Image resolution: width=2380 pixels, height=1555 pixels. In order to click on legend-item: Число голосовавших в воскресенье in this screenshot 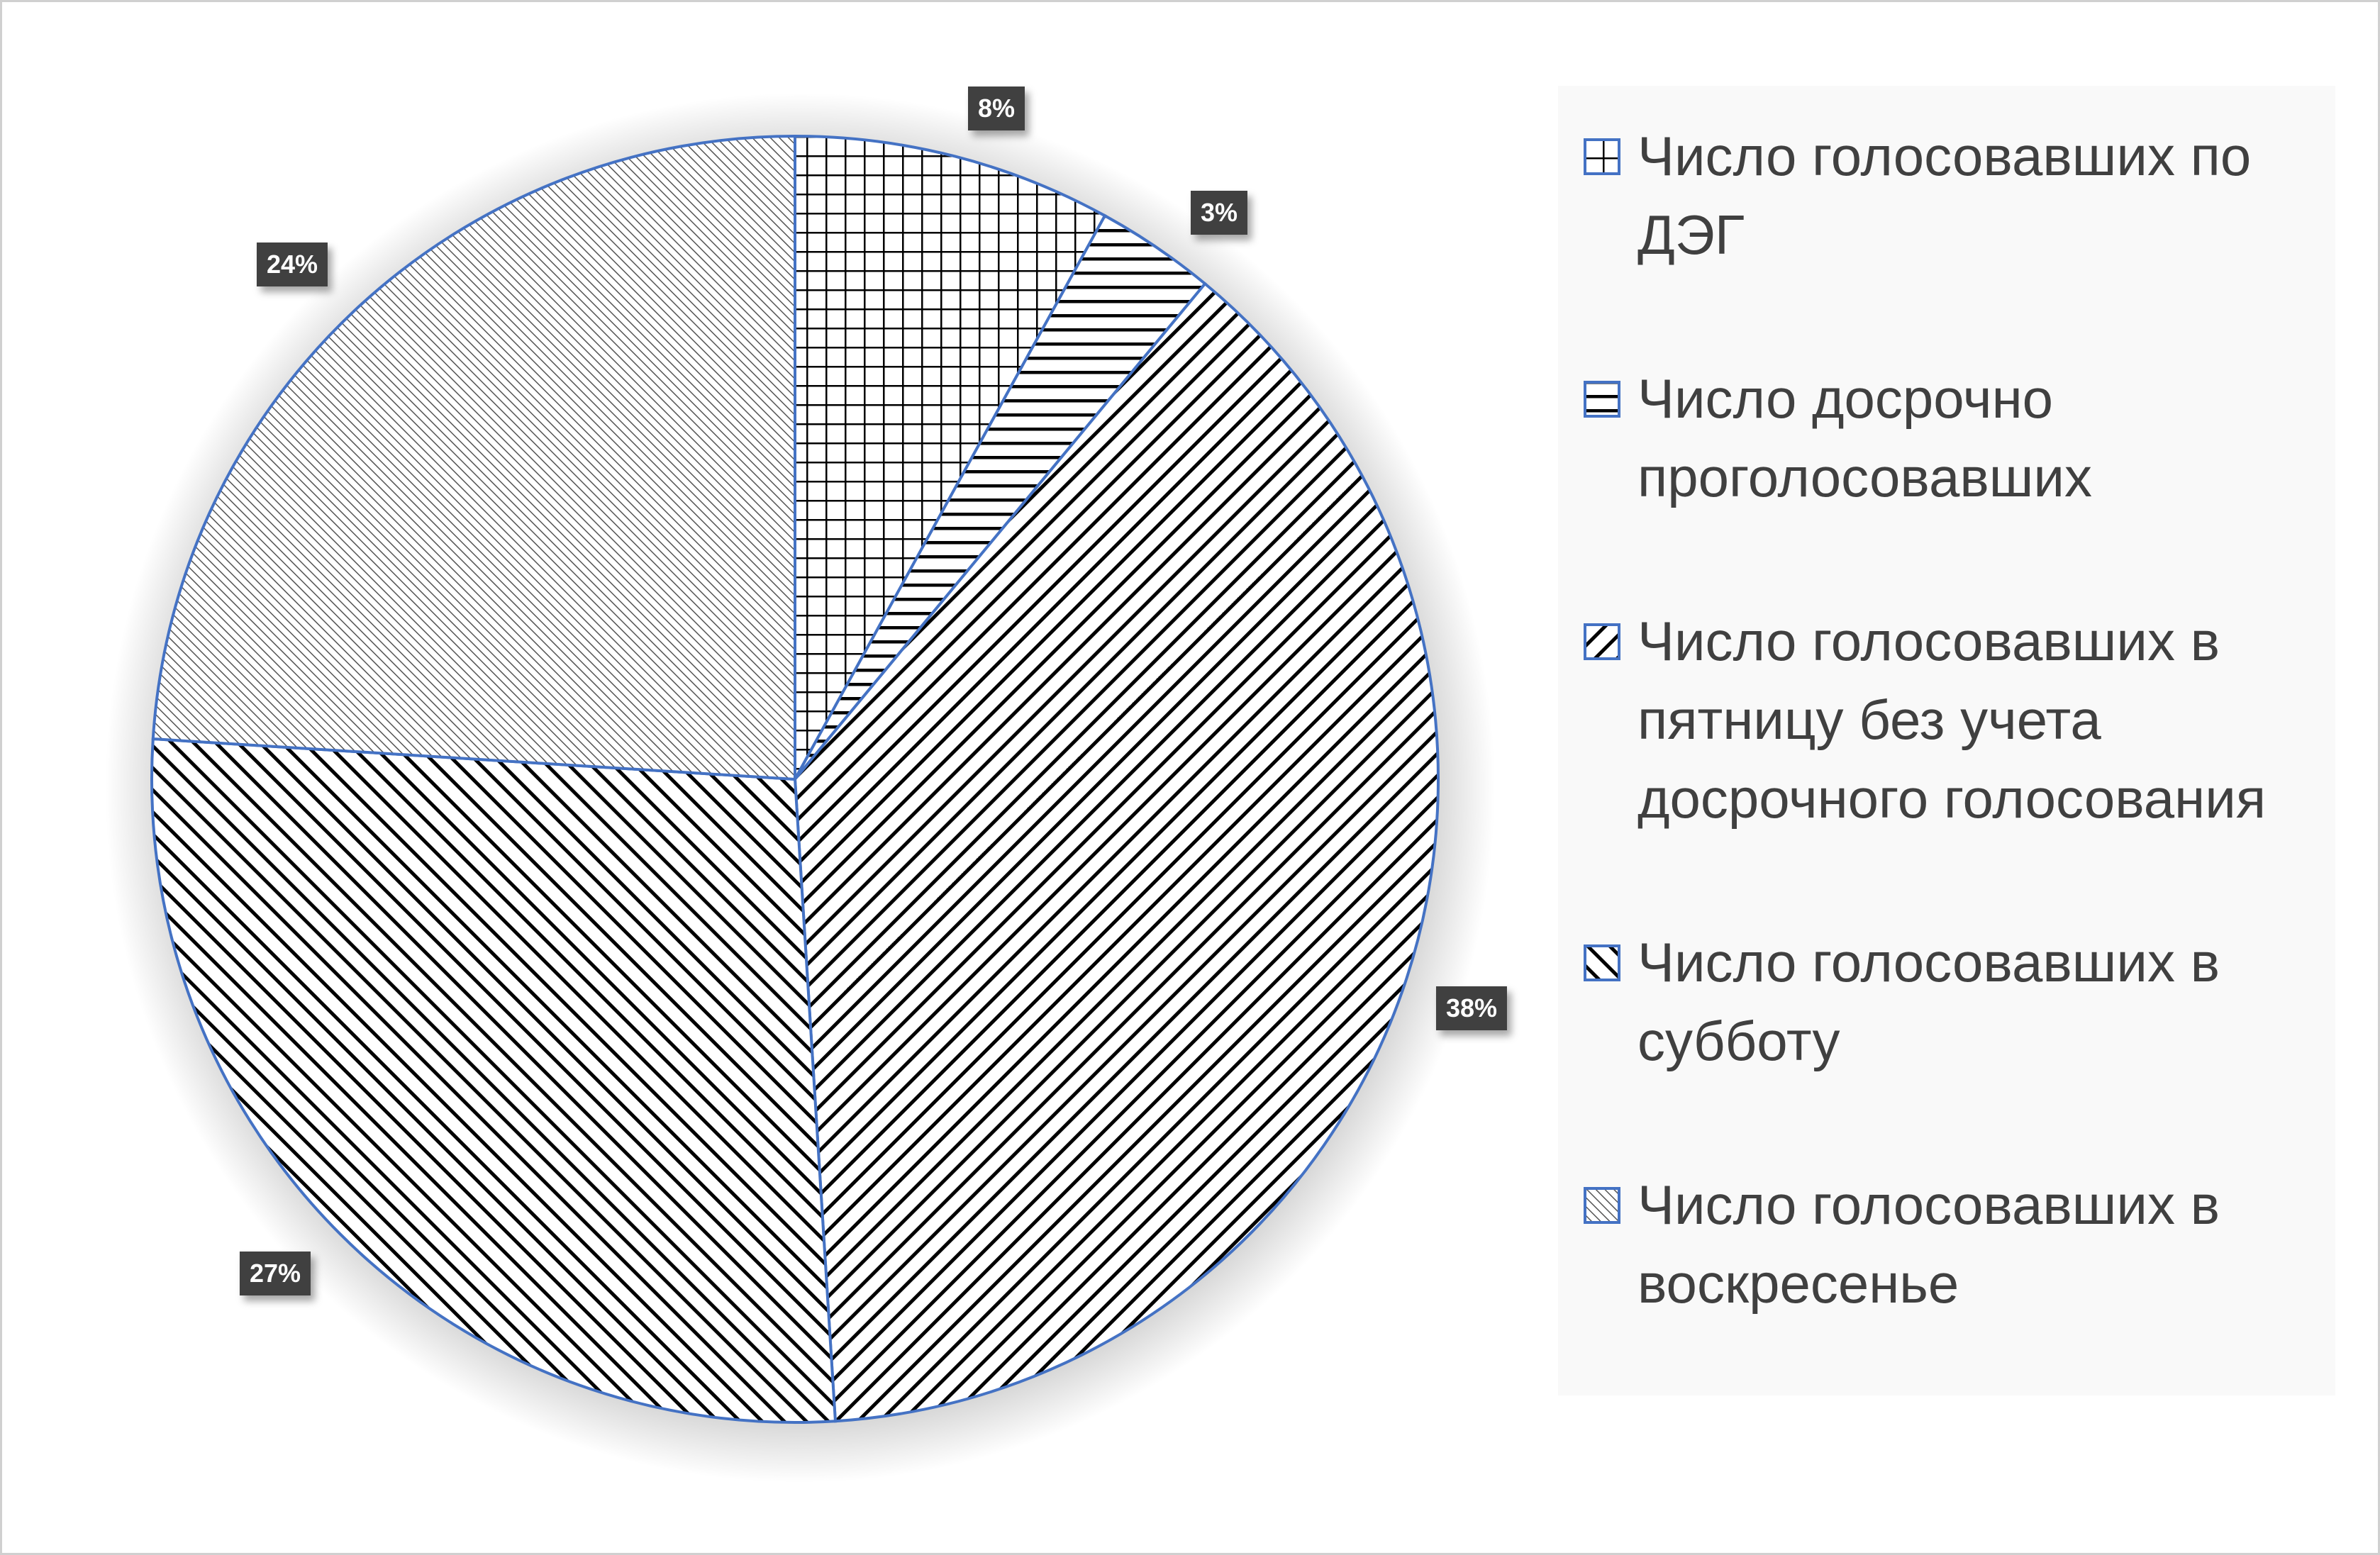, I will do `click(1947, 1244)`.